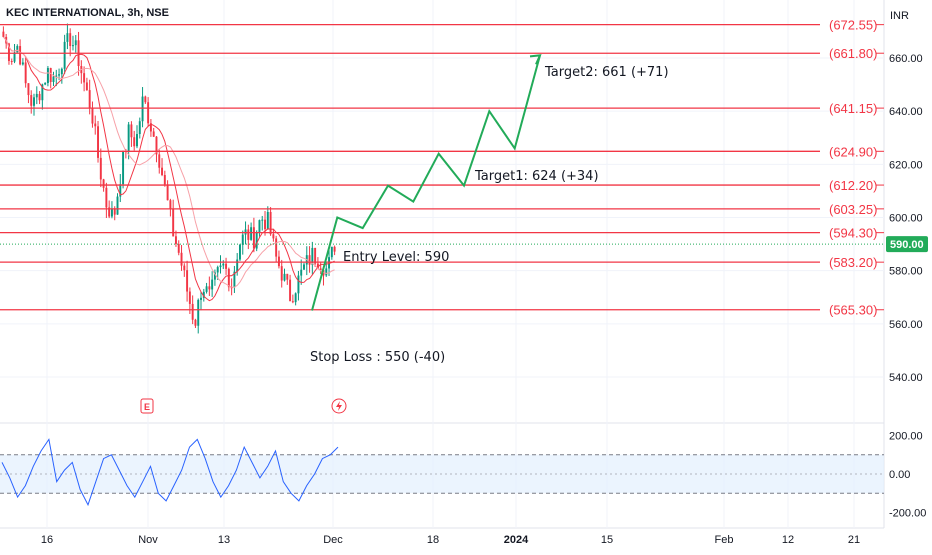 The height and width of the screenshot is (555, 932). I want to click on oscillator-axis: 200.00 0.00 -200.00, so click(907, 475).